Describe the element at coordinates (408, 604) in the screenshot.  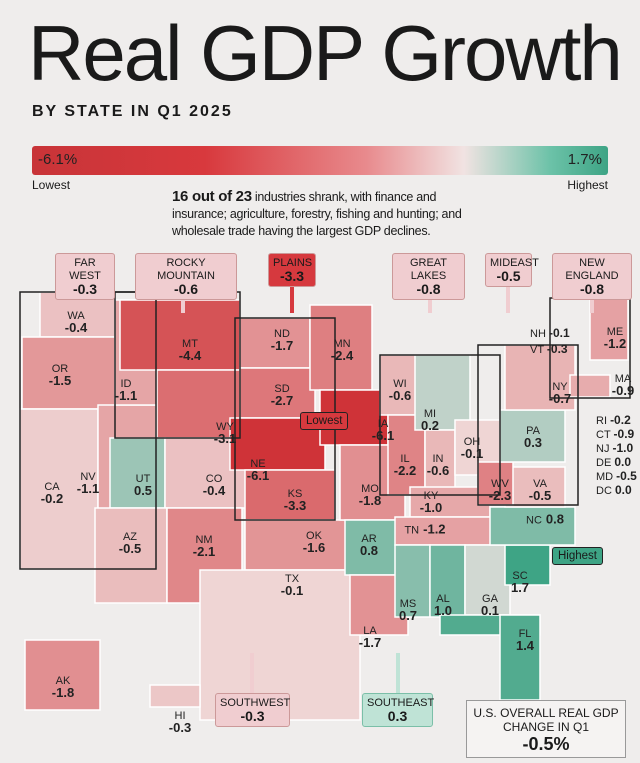
I see `state-abbr: MS` at that location.